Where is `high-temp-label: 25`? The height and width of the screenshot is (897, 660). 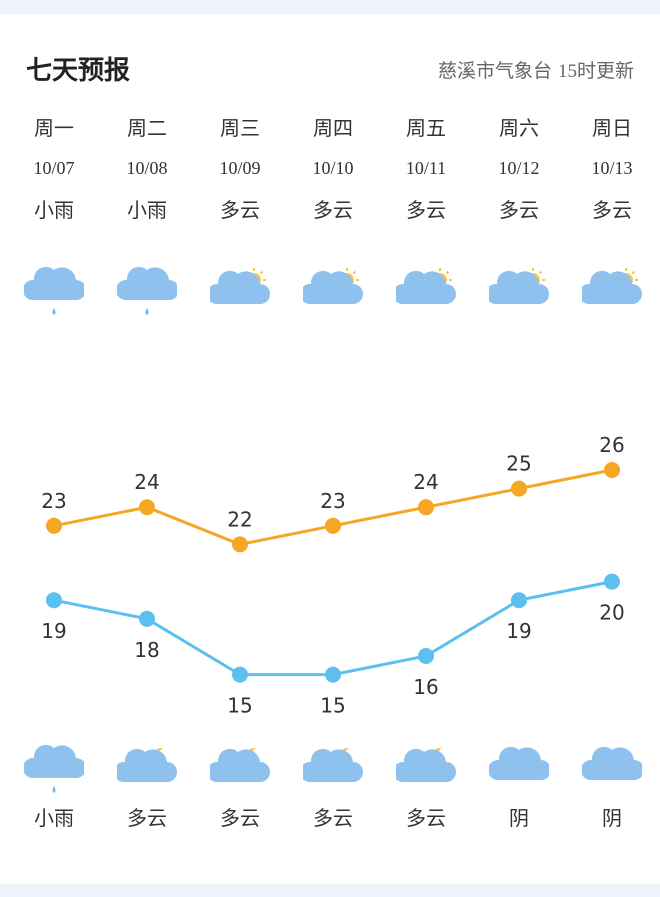 high-temp-label: 25 is located at coordinates (518, 464).